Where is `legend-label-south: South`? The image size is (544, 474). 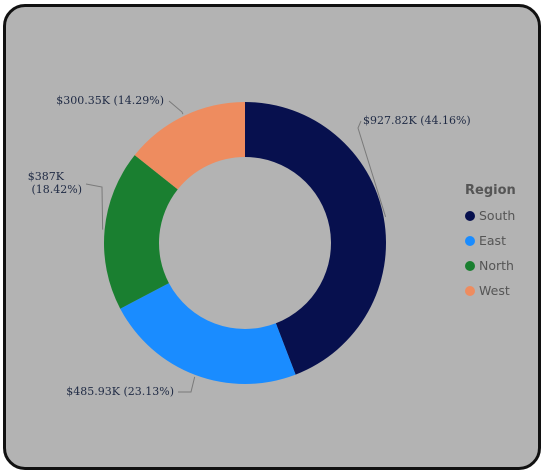 legend-label-south: South is located at coordinates (497, 215).